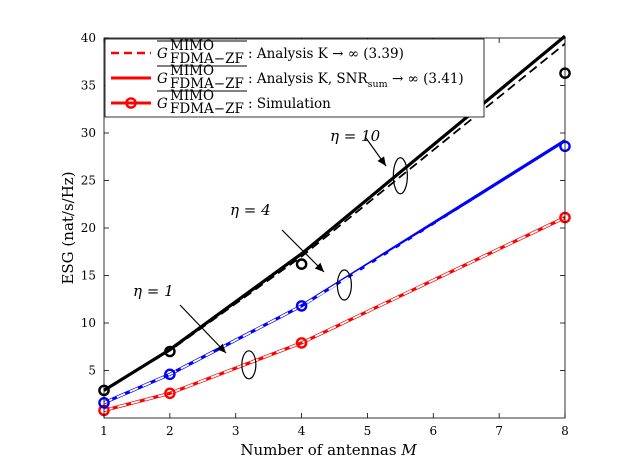  What do you see at coordinates (88, 181) in the screenshot?
I see `y-tick-label: 25` at bounding box center [88, 181].